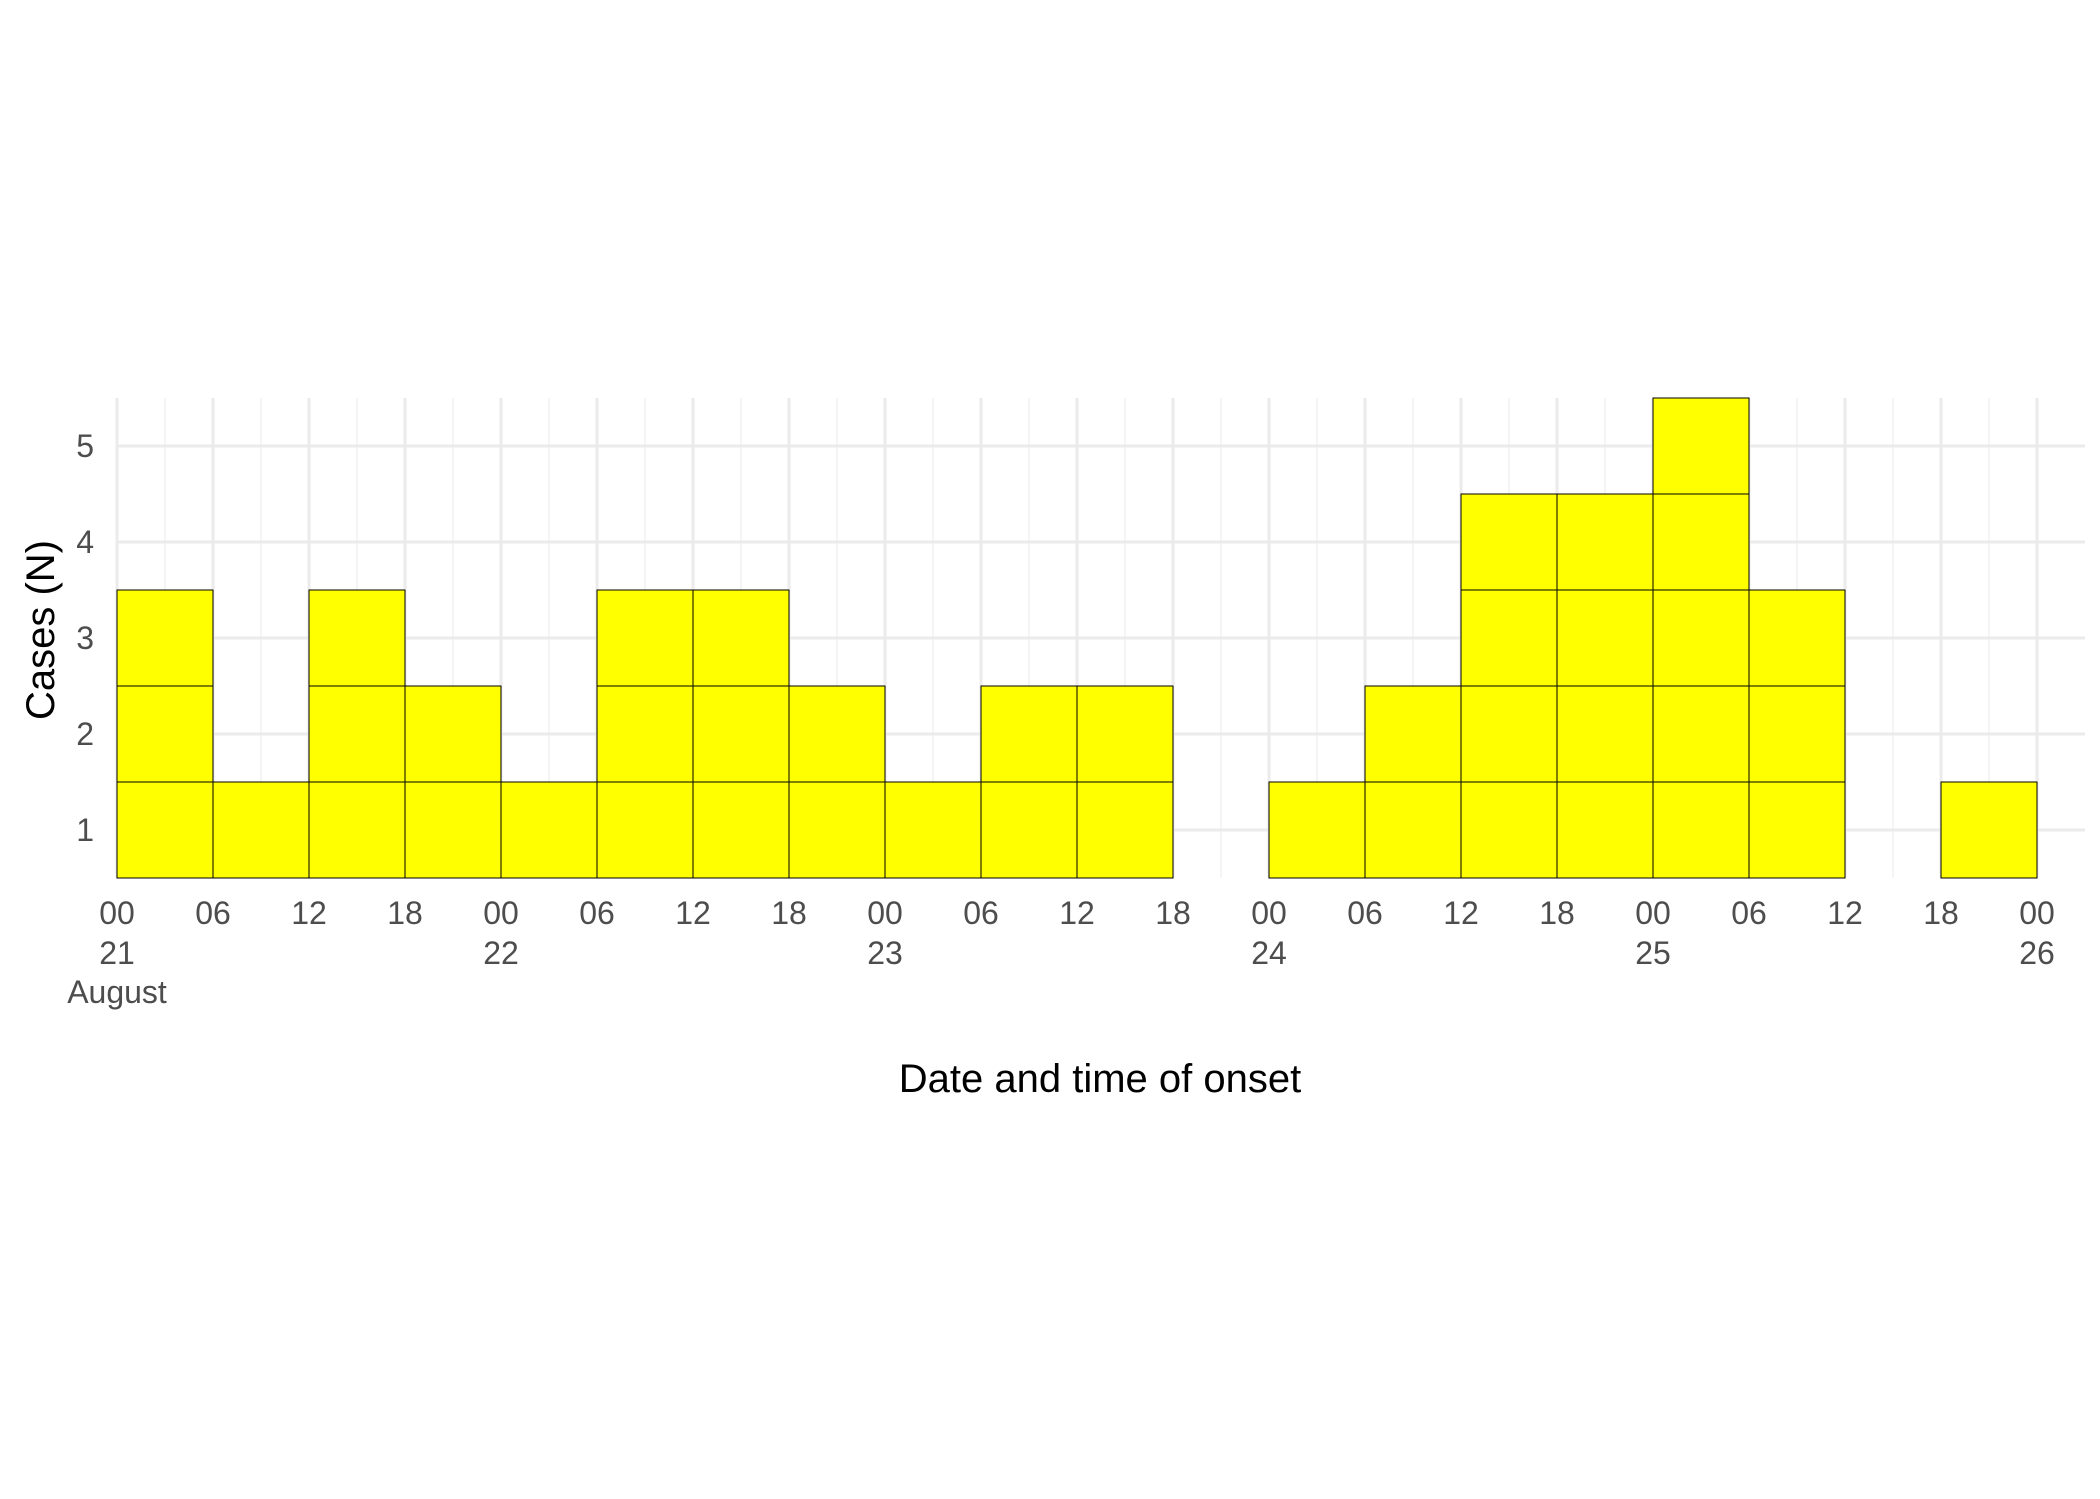  What do you see at coordinates (1100, 1079) in the screenshot?
I see `x-axis-title: Date and time of onset` at bounding box center [1100, 1079].